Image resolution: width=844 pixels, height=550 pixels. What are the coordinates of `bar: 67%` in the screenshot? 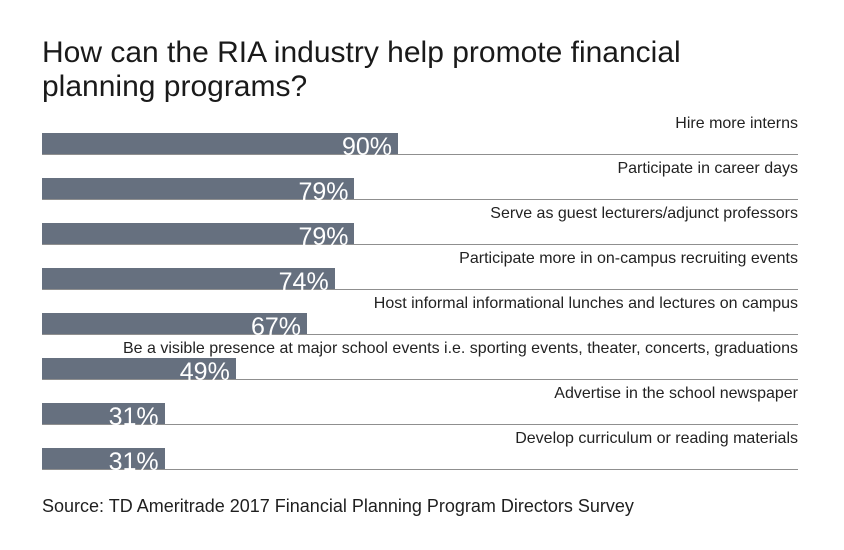 It's located at (175, 326).